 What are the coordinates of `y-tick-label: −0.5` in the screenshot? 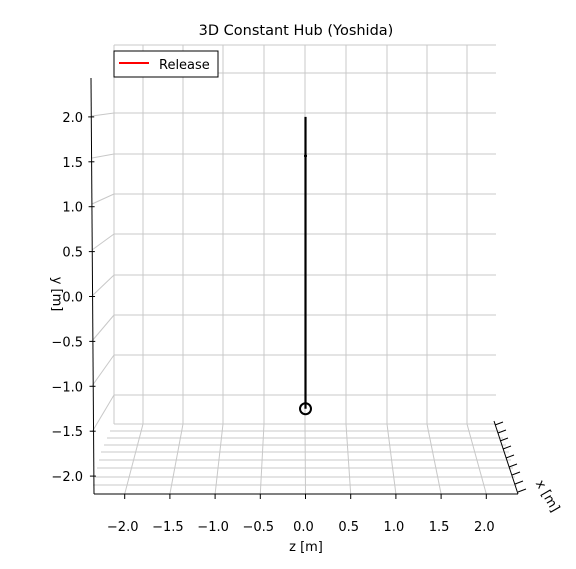 It's located at (67, 342).